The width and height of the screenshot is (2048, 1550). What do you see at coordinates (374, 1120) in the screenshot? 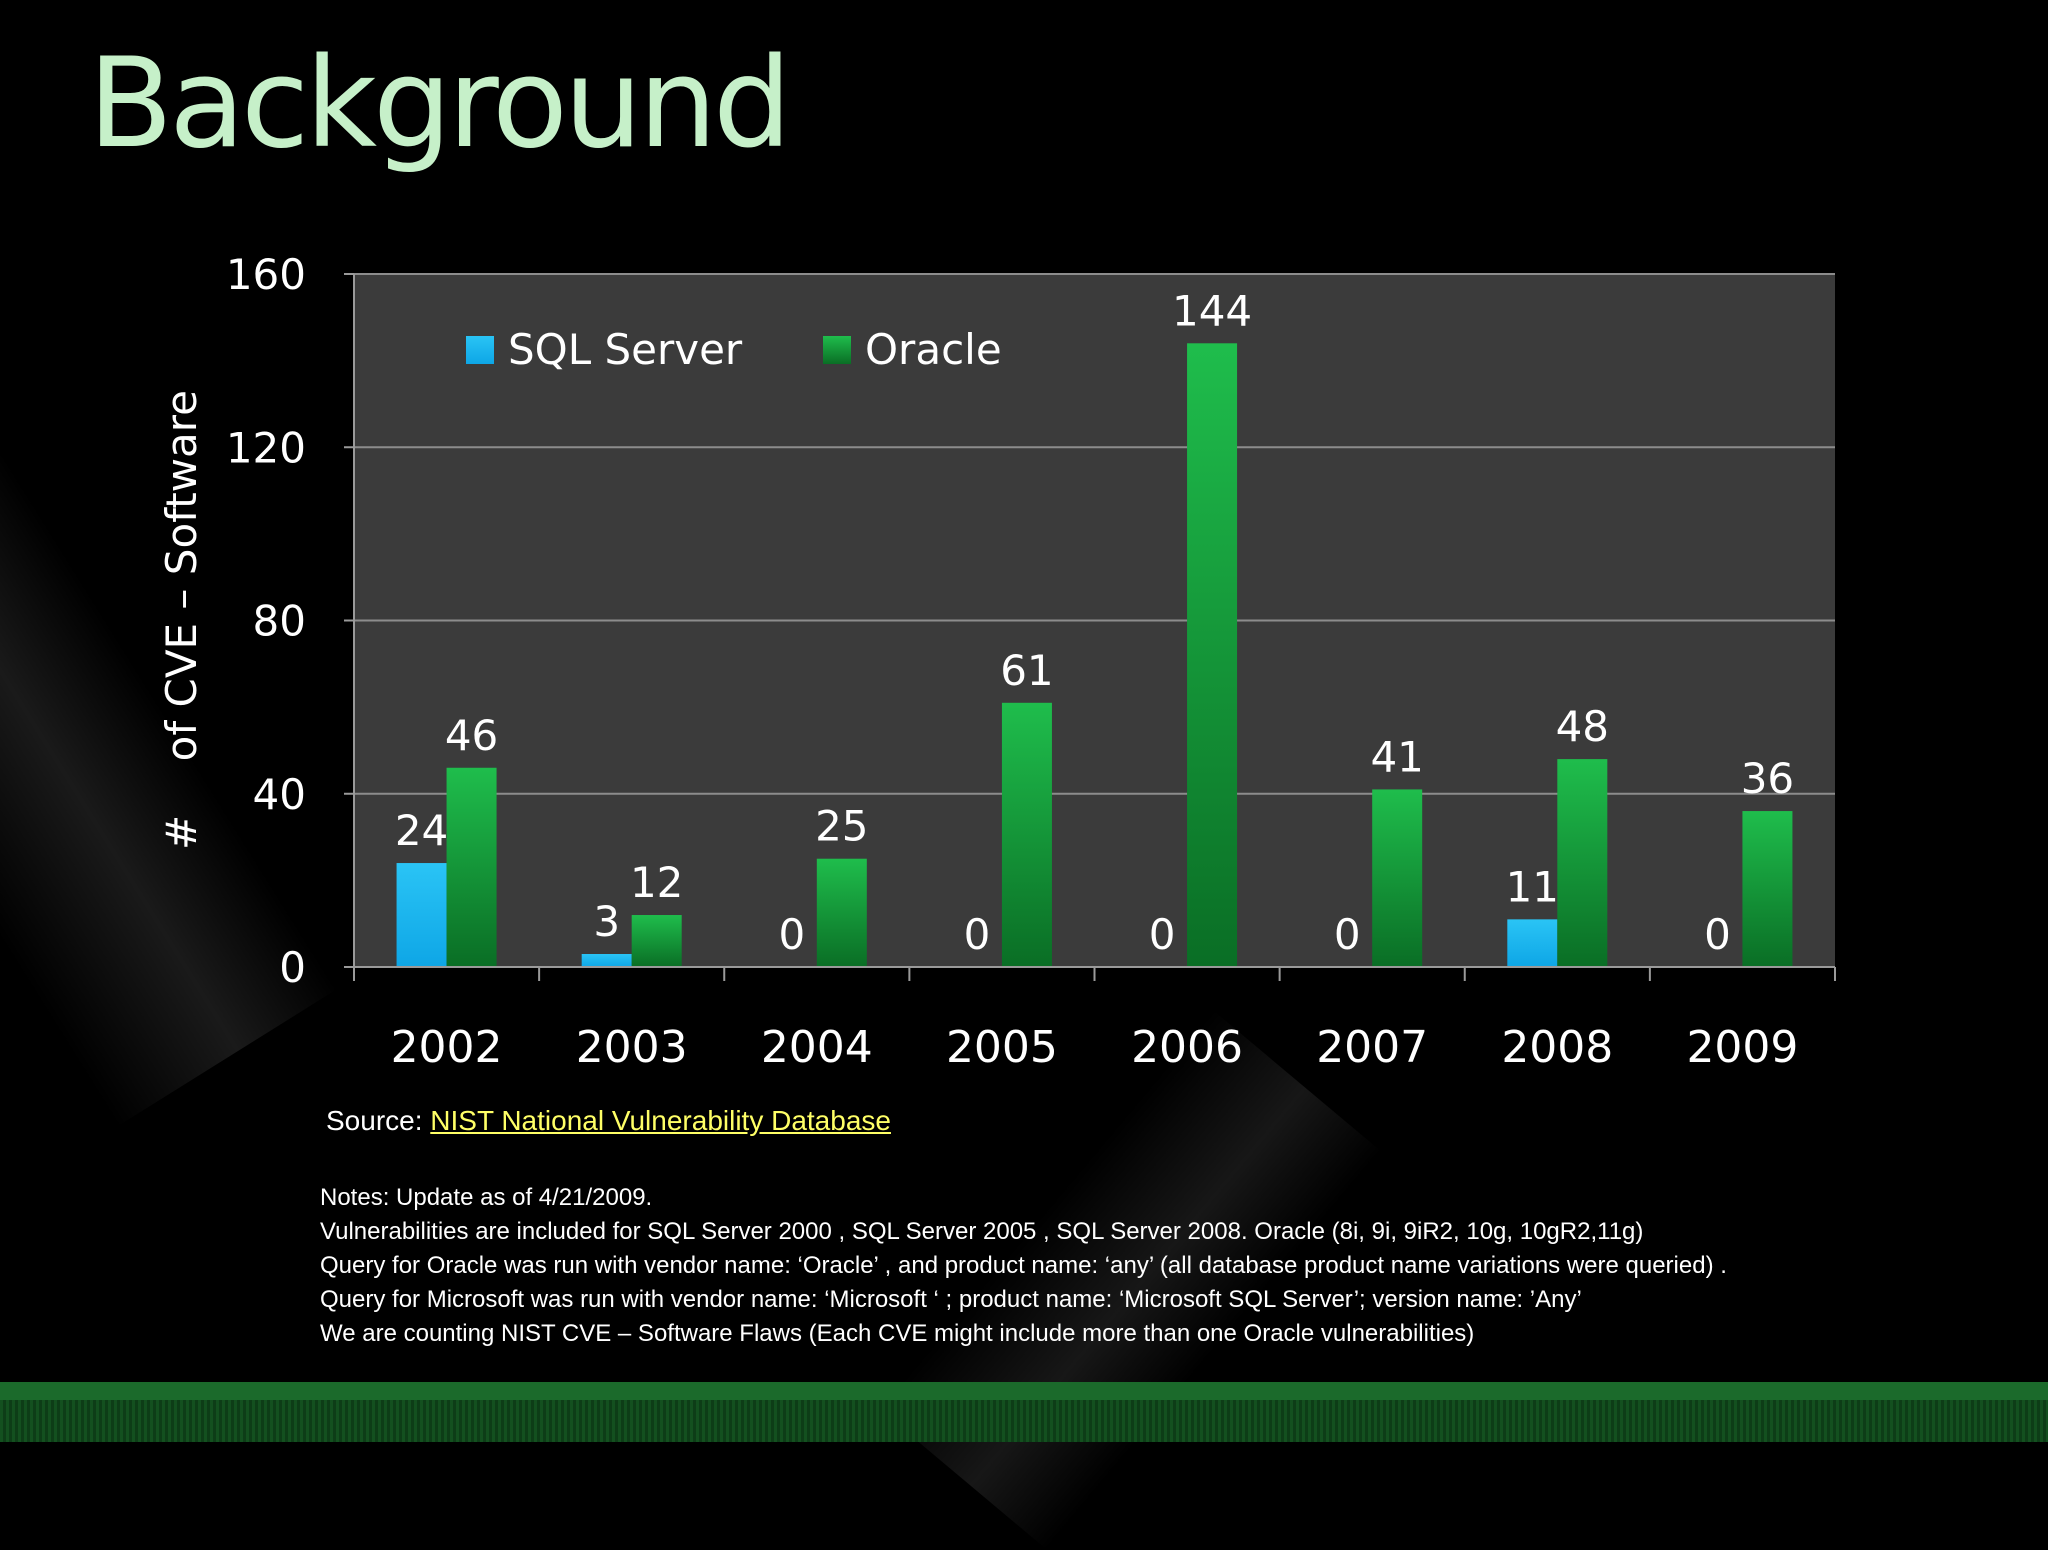
I see `source-label: Source:` at bounding box center [374, 1120].